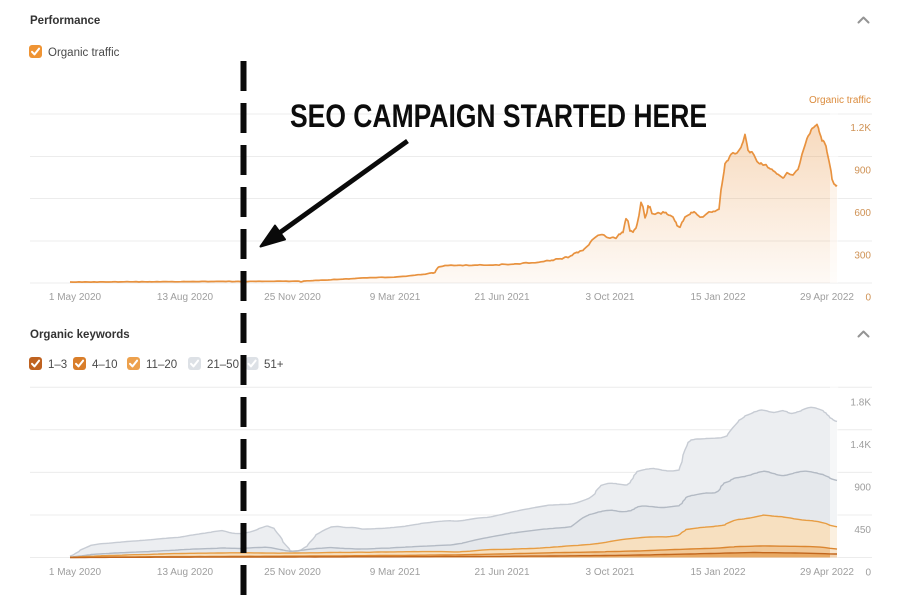 The height and width of the screenshot is (605, 900). I want to click on svg-text: 300, so click(862, 256).